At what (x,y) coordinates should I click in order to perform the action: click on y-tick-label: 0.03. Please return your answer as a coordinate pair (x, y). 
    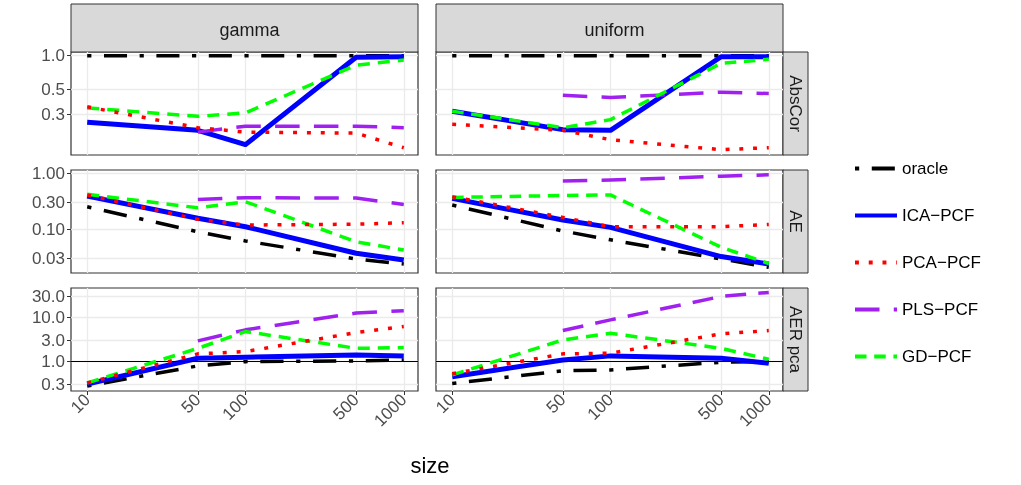
    Looking at the image, I should click on (48, 258).